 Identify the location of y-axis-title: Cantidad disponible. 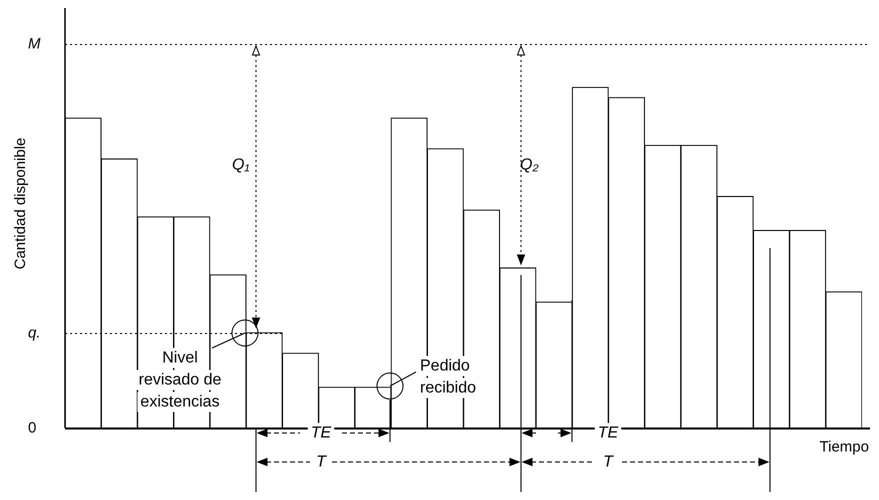
(21, 204).